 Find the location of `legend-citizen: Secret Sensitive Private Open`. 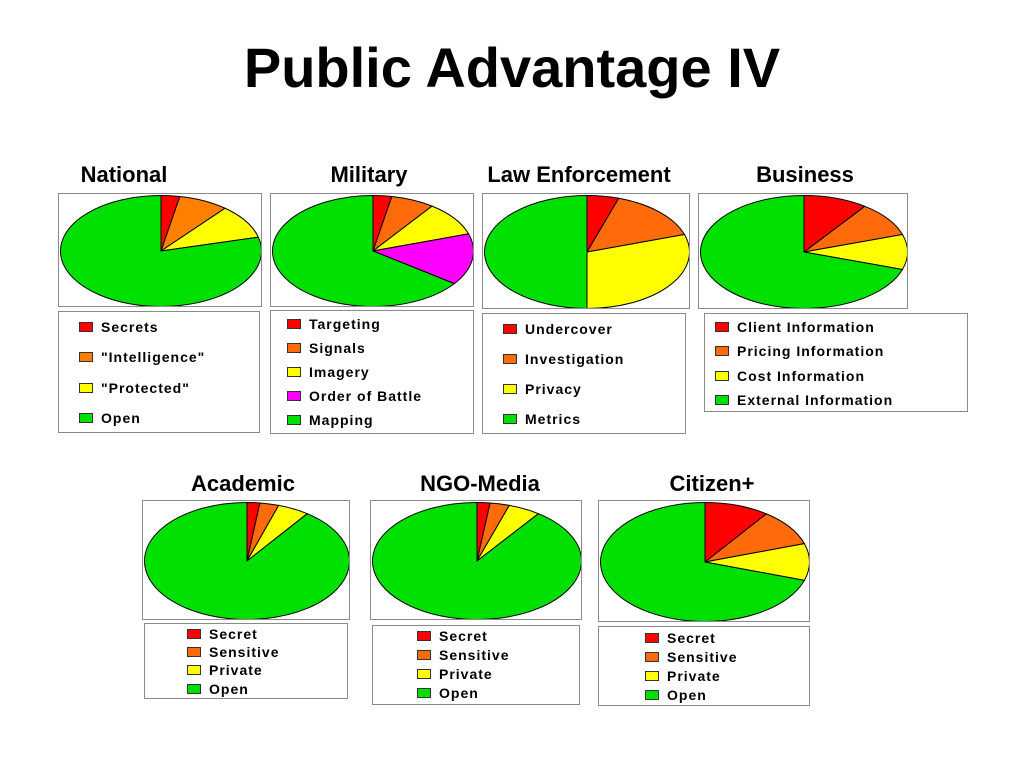

legend-citizen: Secret Sensitive Private Open is located at coordinates (704, 666).